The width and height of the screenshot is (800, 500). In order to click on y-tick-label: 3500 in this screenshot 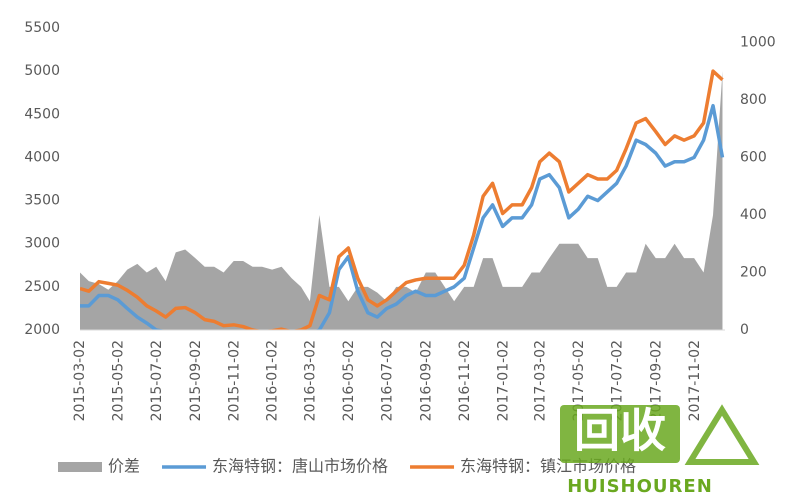, I will do `click(42, 201)`.